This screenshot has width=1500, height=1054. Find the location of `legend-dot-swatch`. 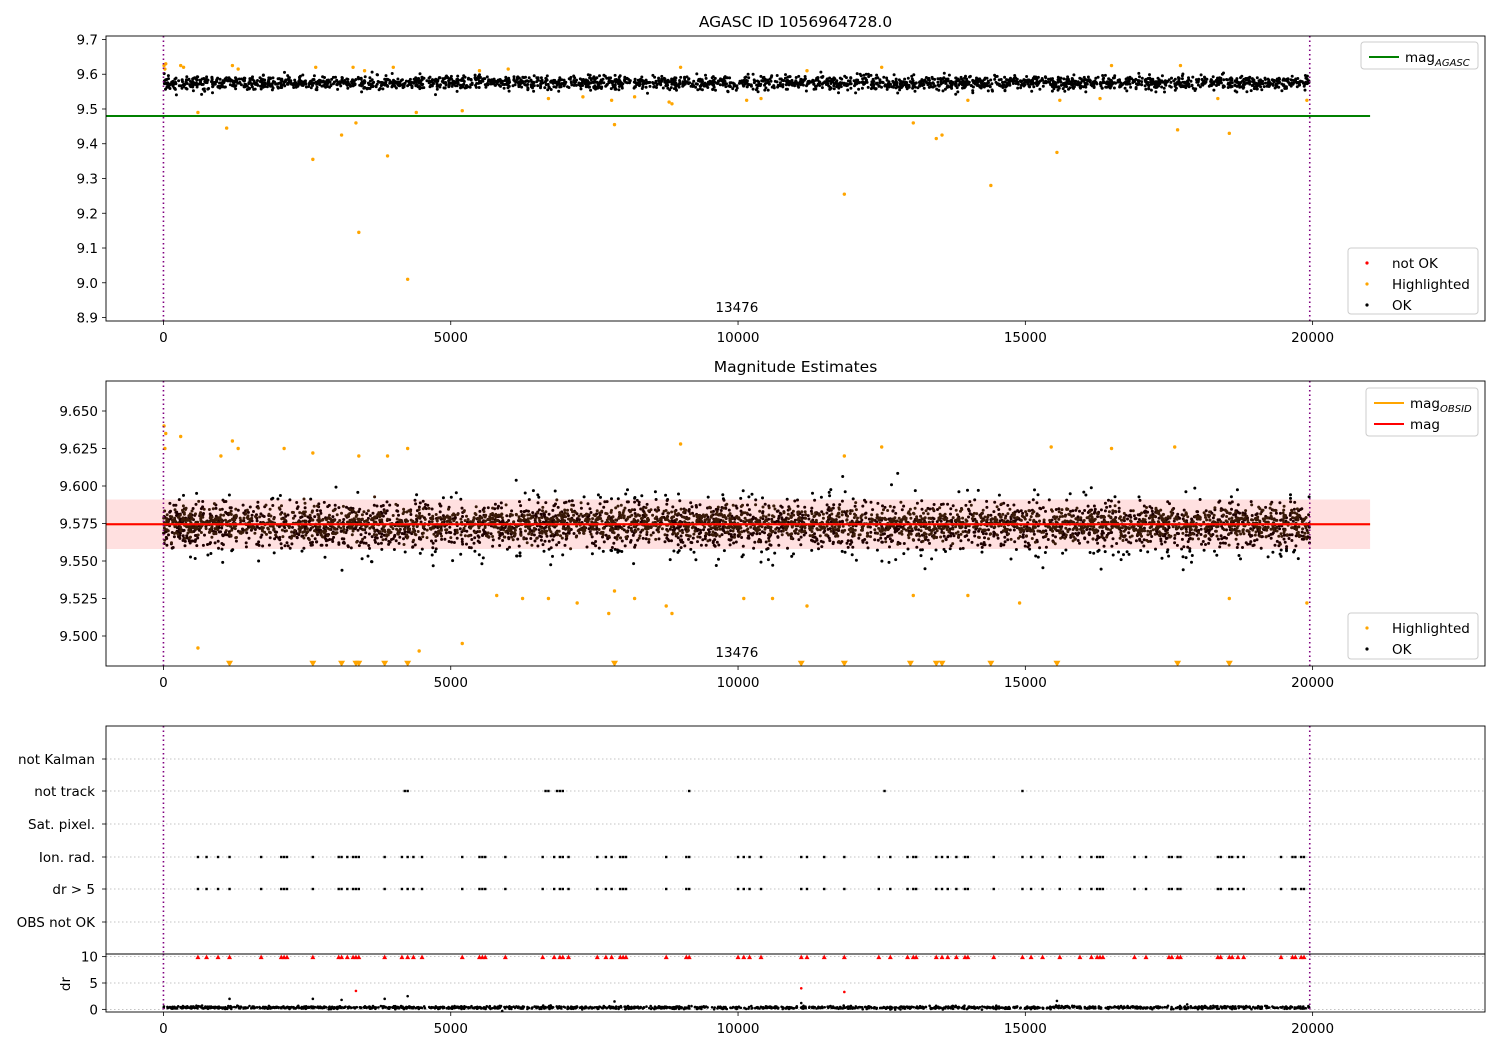

legend-dot-swatch is located at coordinates (1366, 262).